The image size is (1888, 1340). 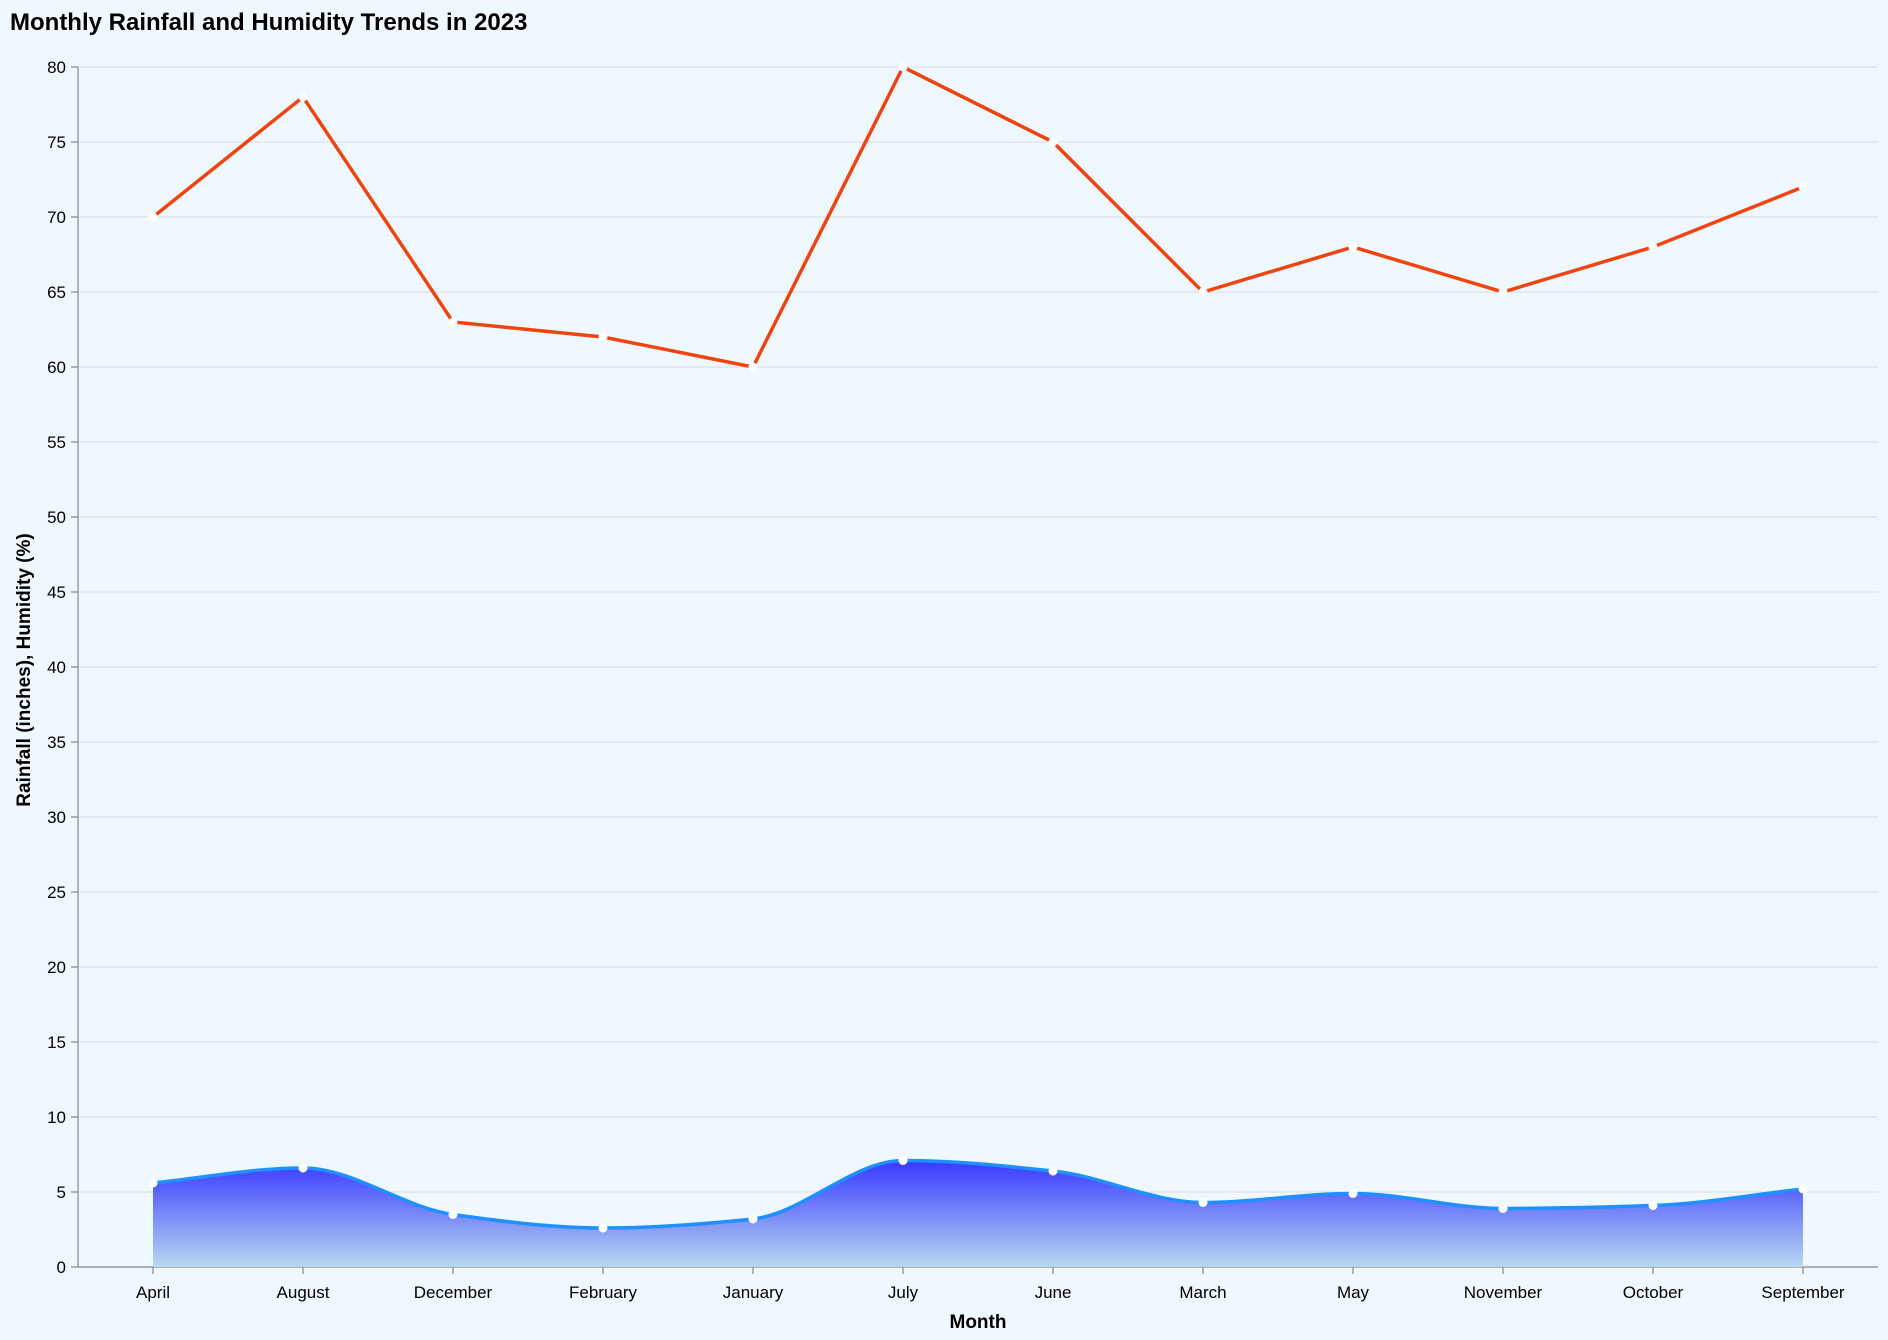 What do you see at coordinates (56, 892) in the screenshot?
I see `y-tick-label: 25` at bounding box center [56, 892].